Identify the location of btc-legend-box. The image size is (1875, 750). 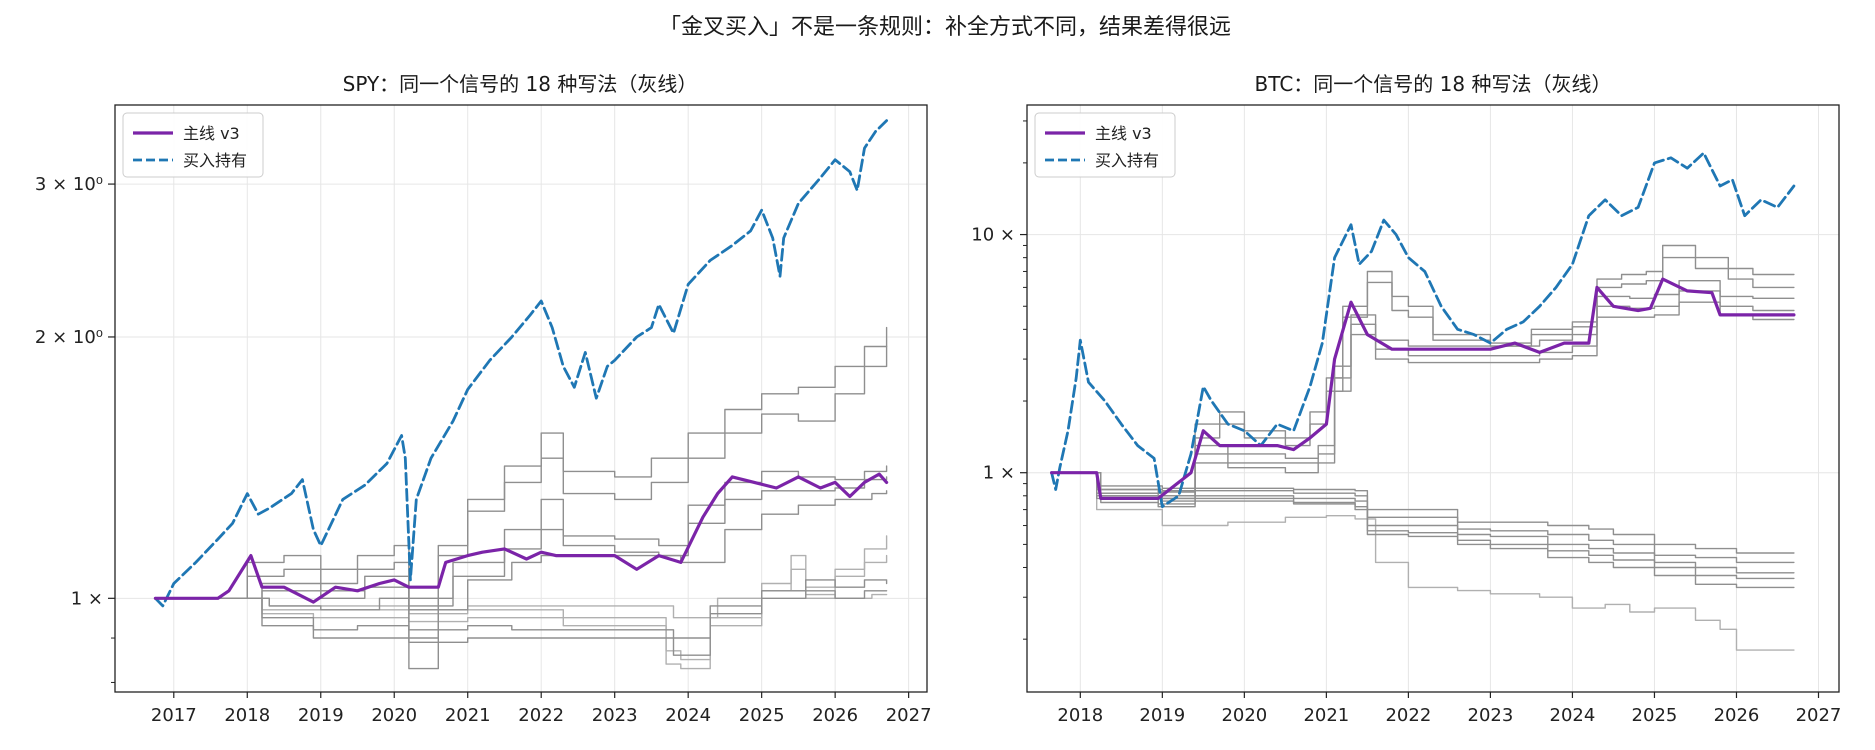
(1105, 145).